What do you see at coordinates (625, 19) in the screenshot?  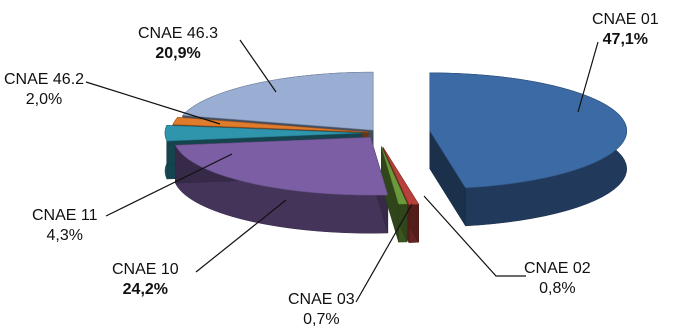 I see `slice-label-name: CNAE 01` at bounding box center [625, 19].